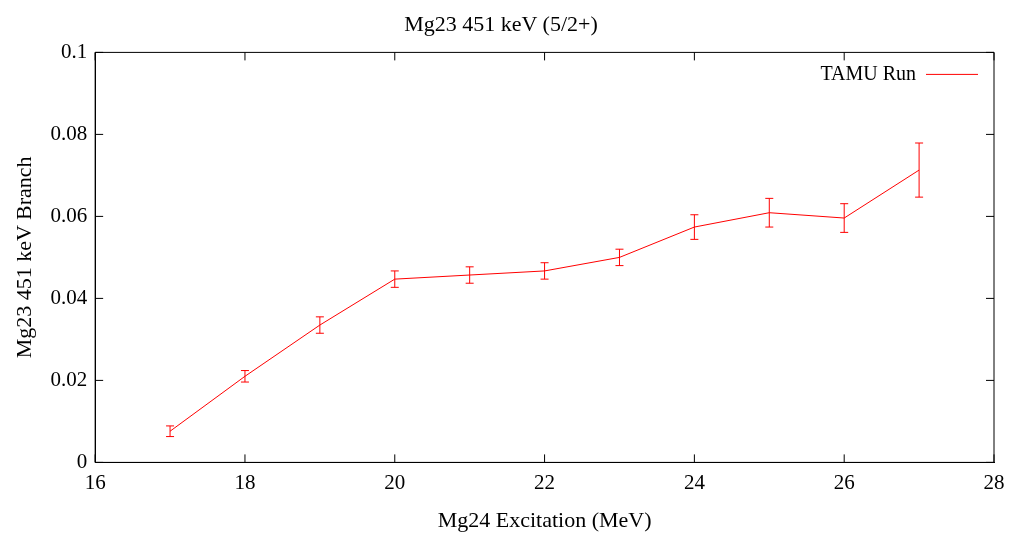  Describe the element at coordinates (395, 481) in the screenshot. I see `x-tick-label: 20` at that location.